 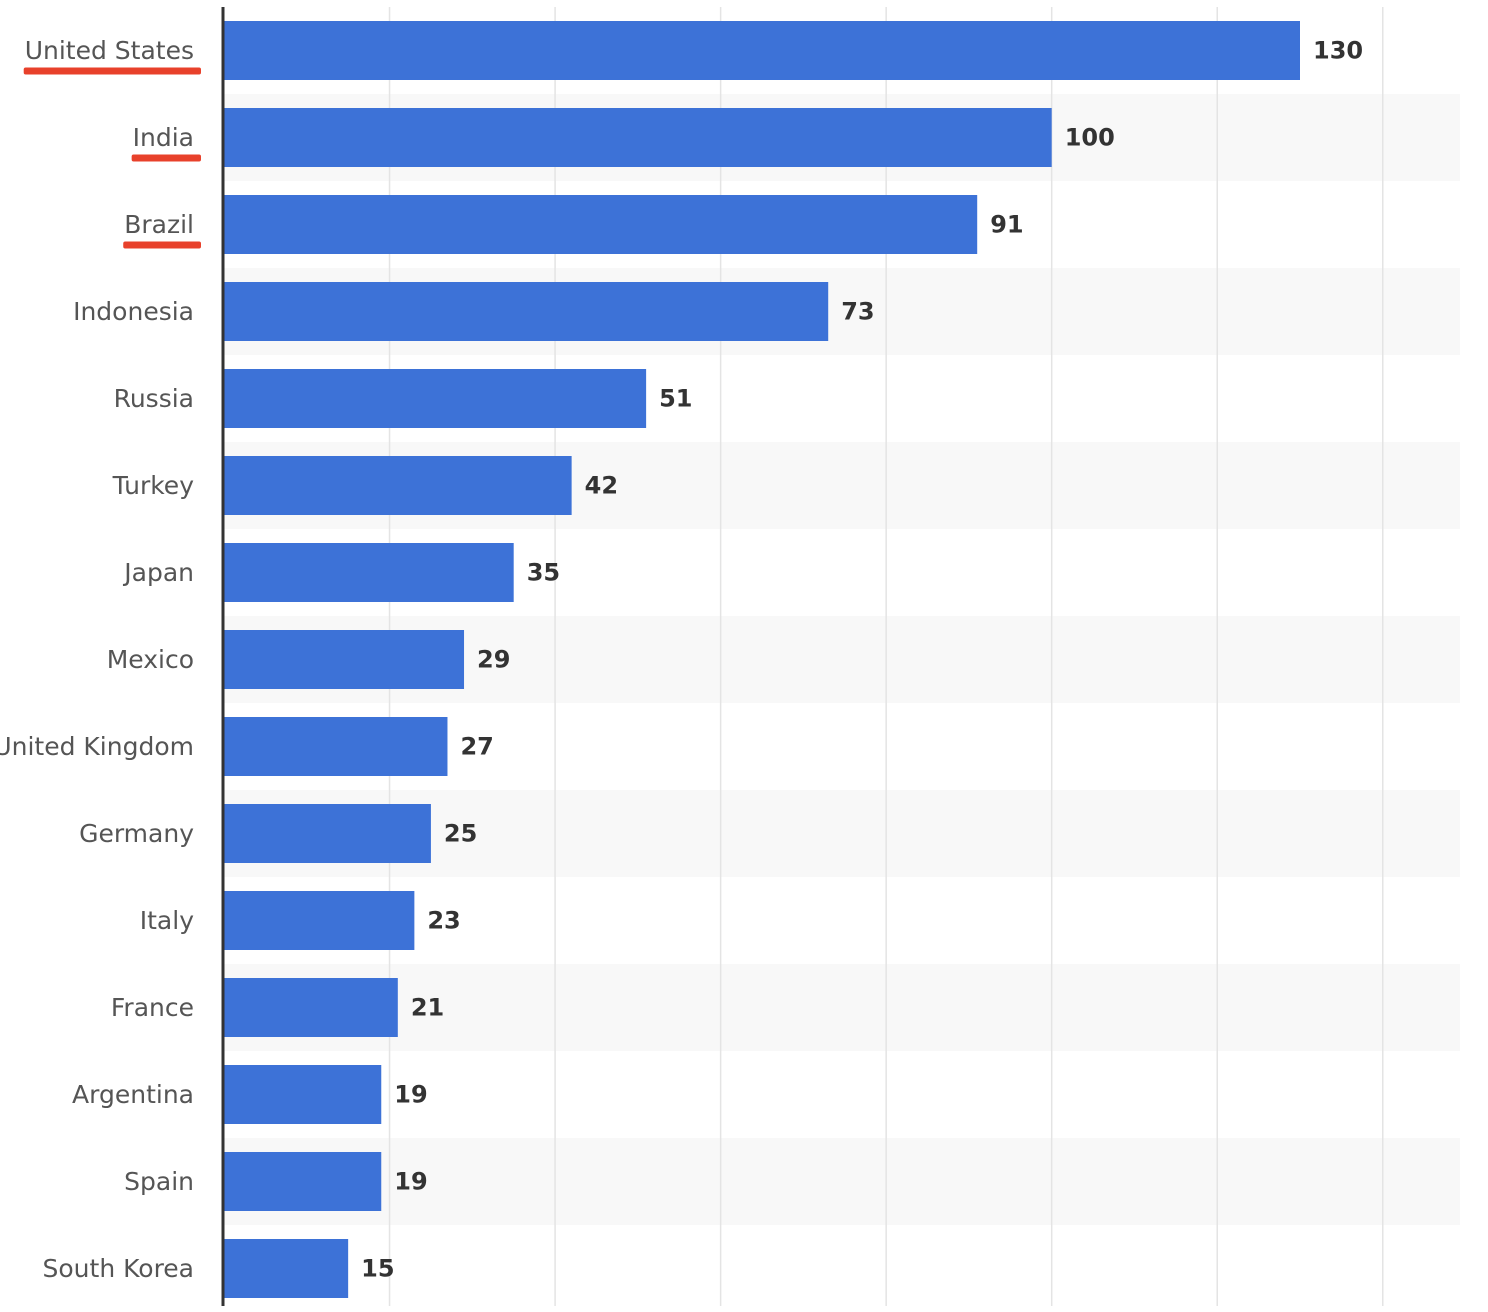 What do you see at coordinates (159, 224) in the screenshot?
I see `category-label: Brazil` at bounding box center [159, 224].